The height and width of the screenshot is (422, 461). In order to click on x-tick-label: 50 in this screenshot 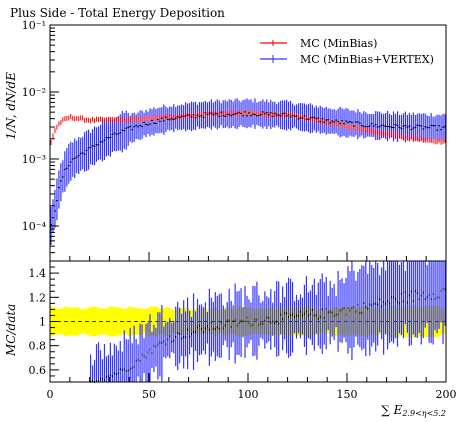, I will do `click(149, 394)`.